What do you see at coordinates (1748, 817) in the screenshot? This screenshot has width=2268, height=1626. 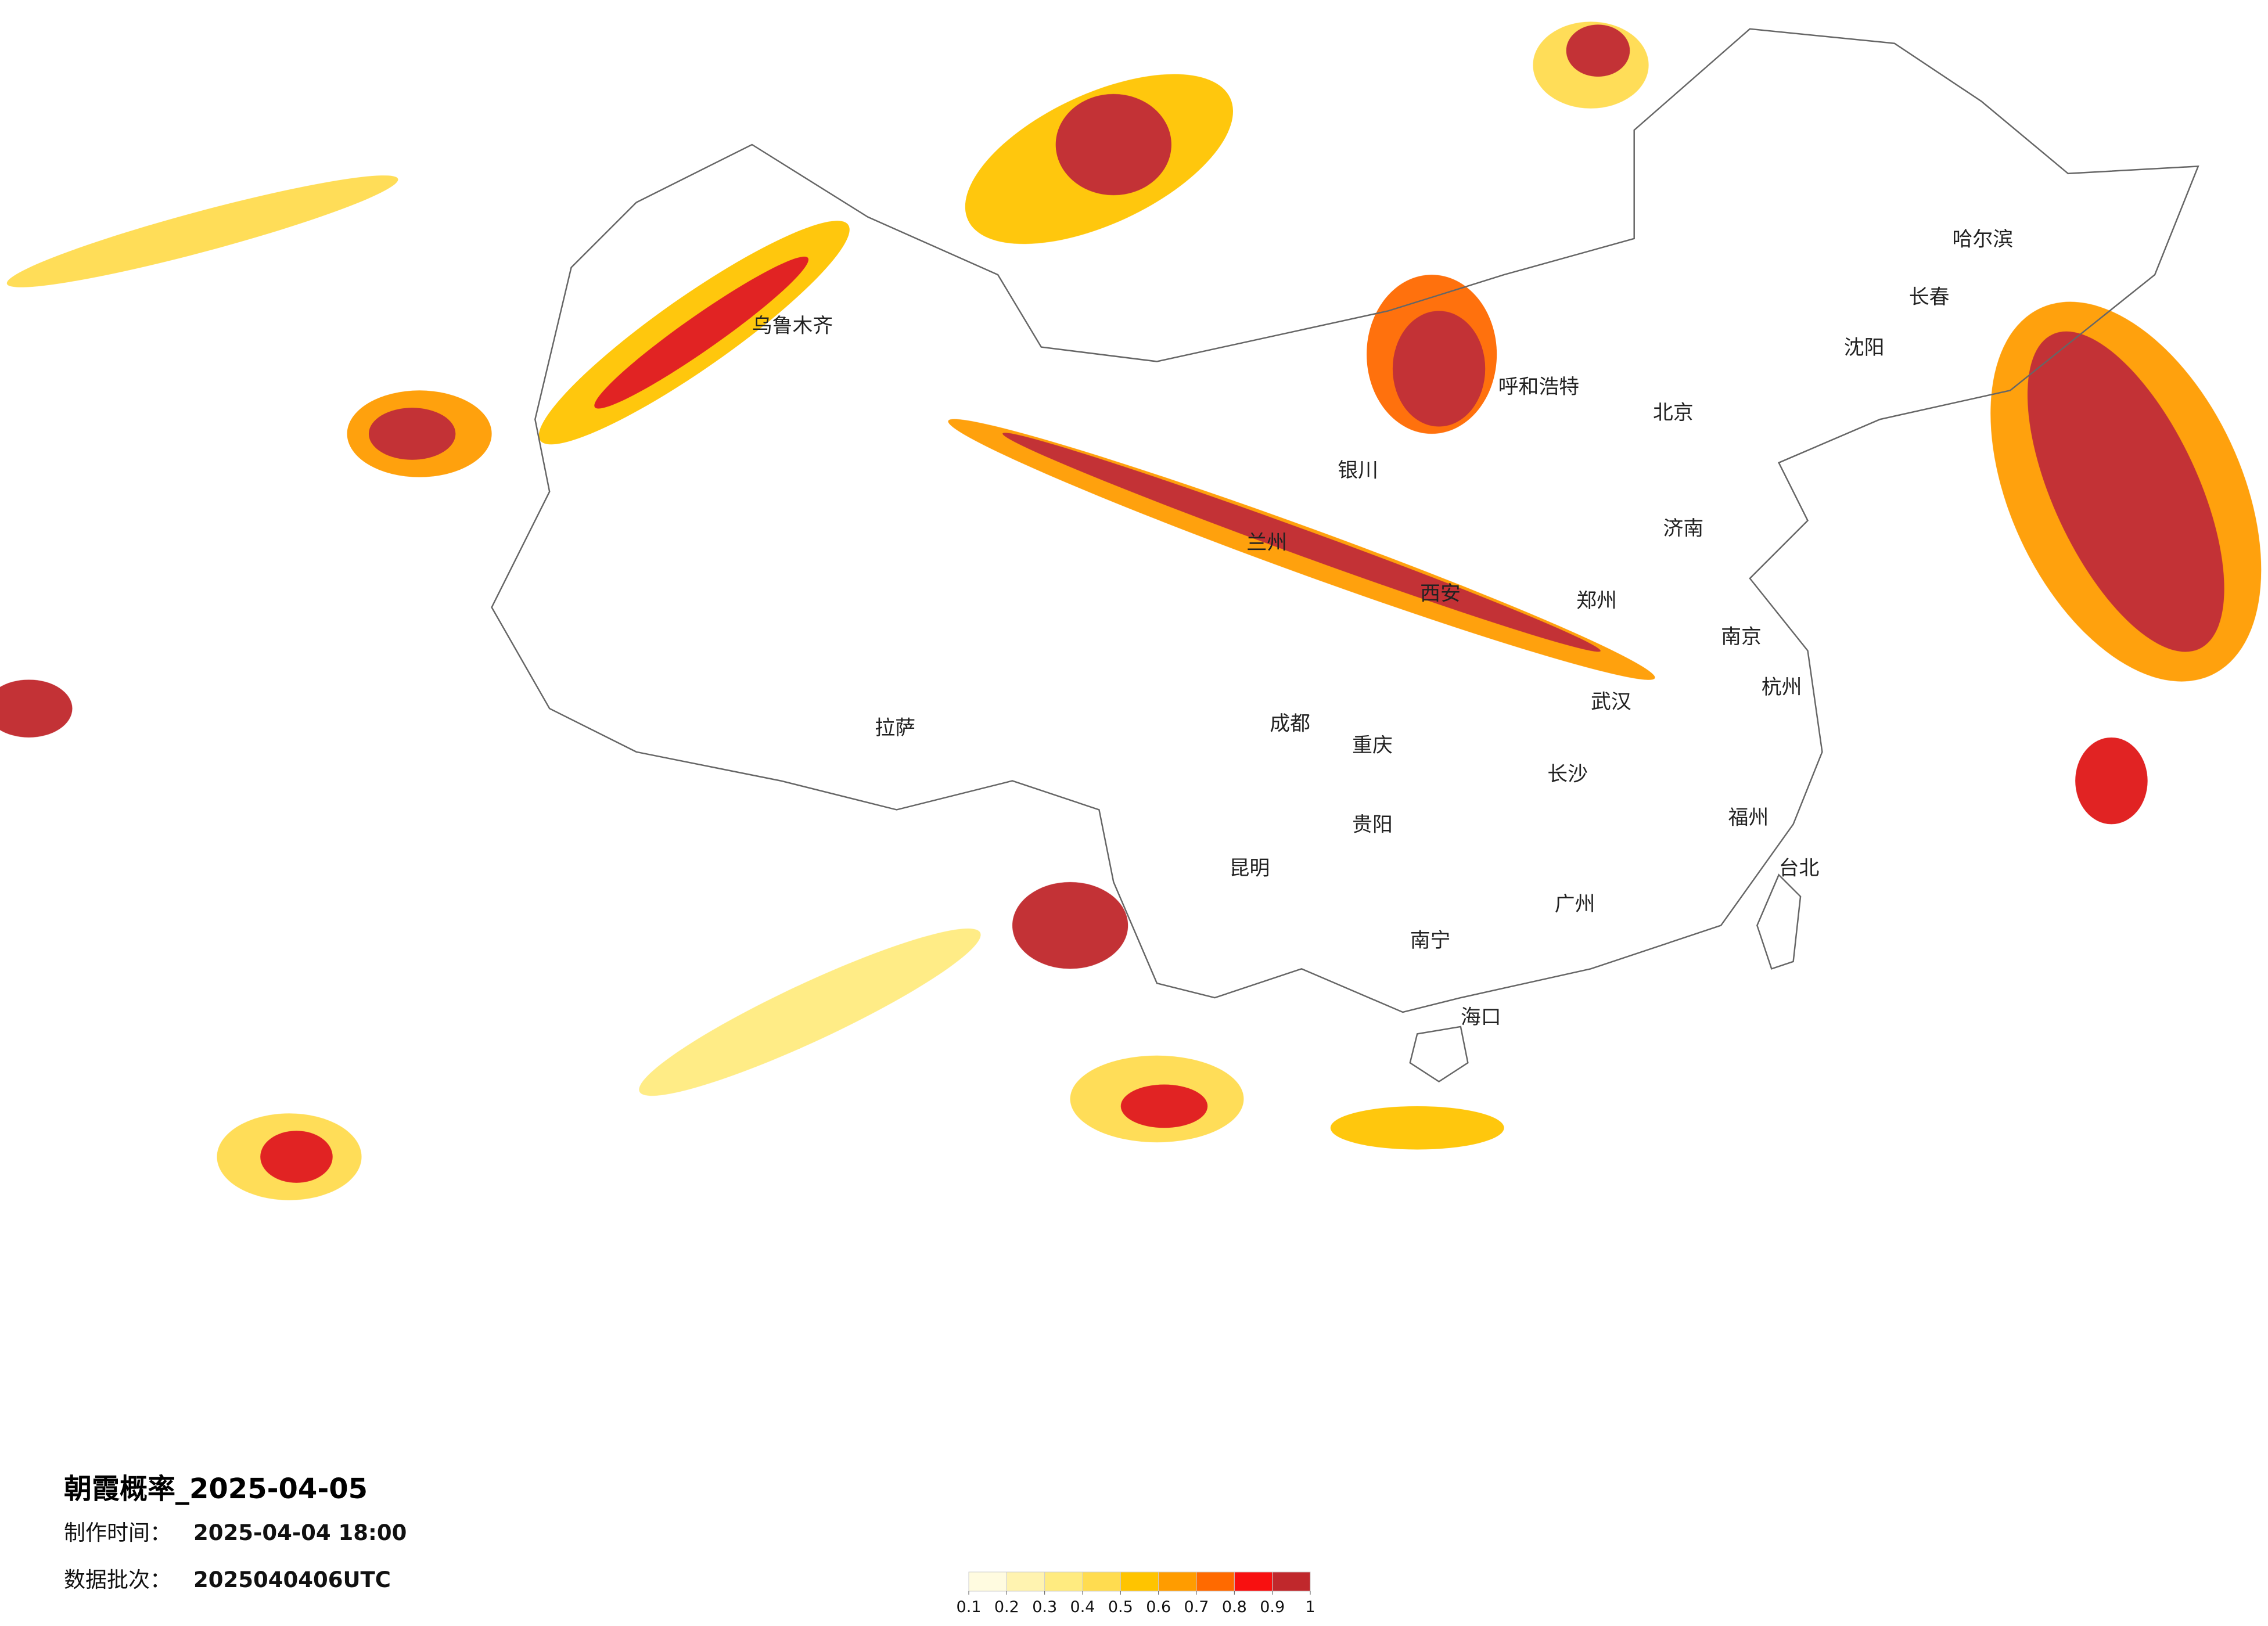 I see `city-label: 福州` at bounding box center [1748, 817].